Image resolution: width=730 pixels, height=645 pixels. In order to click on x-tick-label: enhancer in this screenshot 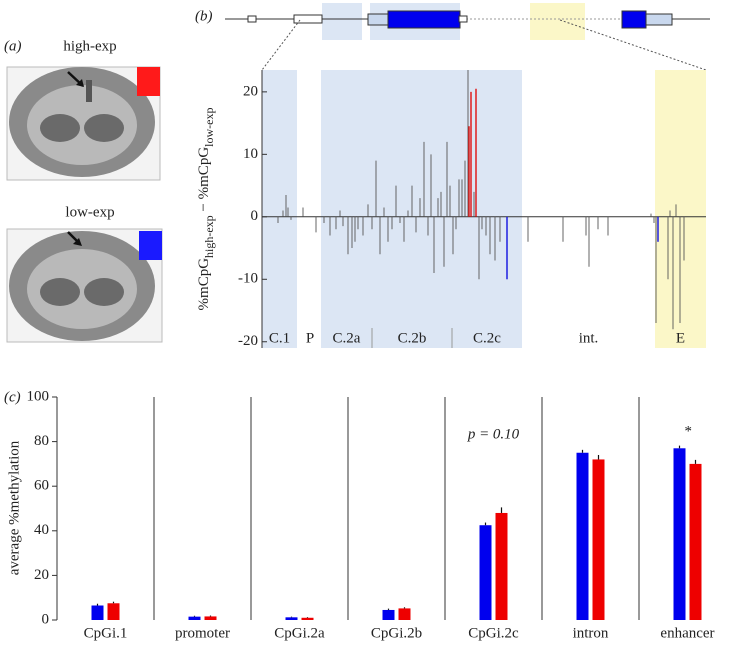, I will do `click(687, 633)`.